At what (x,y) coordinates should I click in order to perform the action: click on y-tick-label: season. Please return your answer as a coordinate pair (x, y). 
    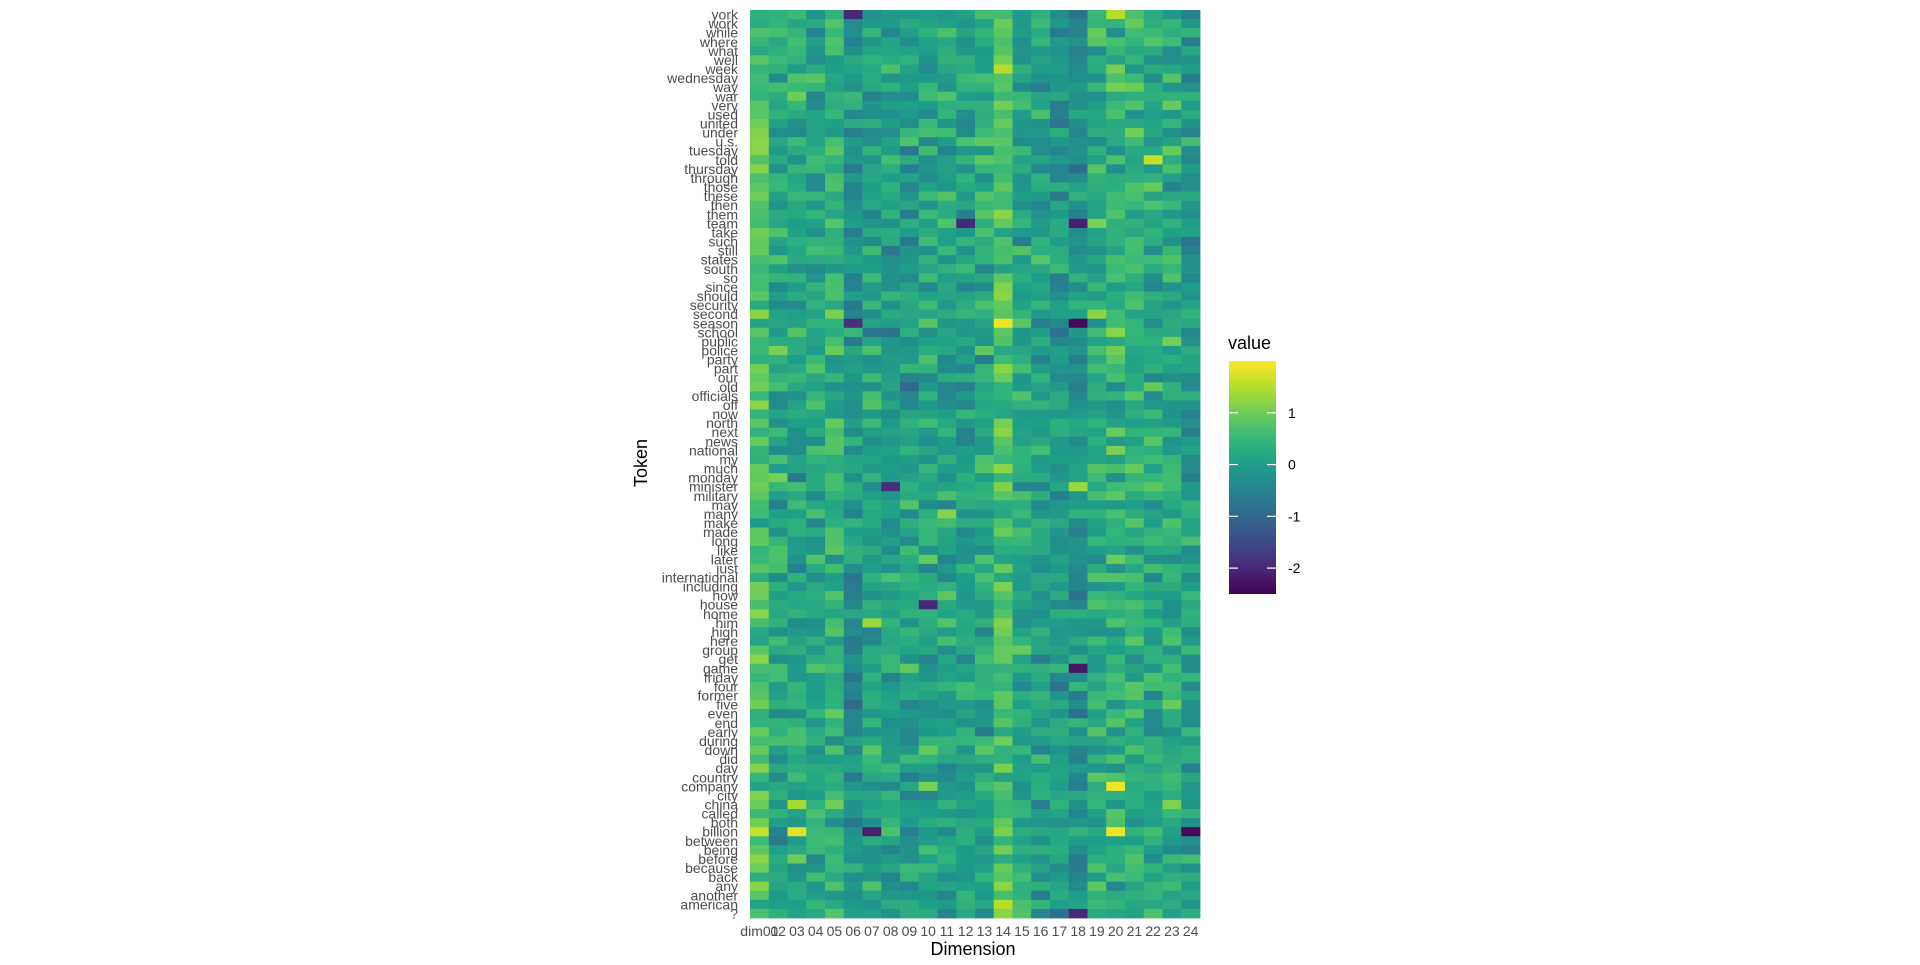
    Looking at the image, I should click on (715, 323).